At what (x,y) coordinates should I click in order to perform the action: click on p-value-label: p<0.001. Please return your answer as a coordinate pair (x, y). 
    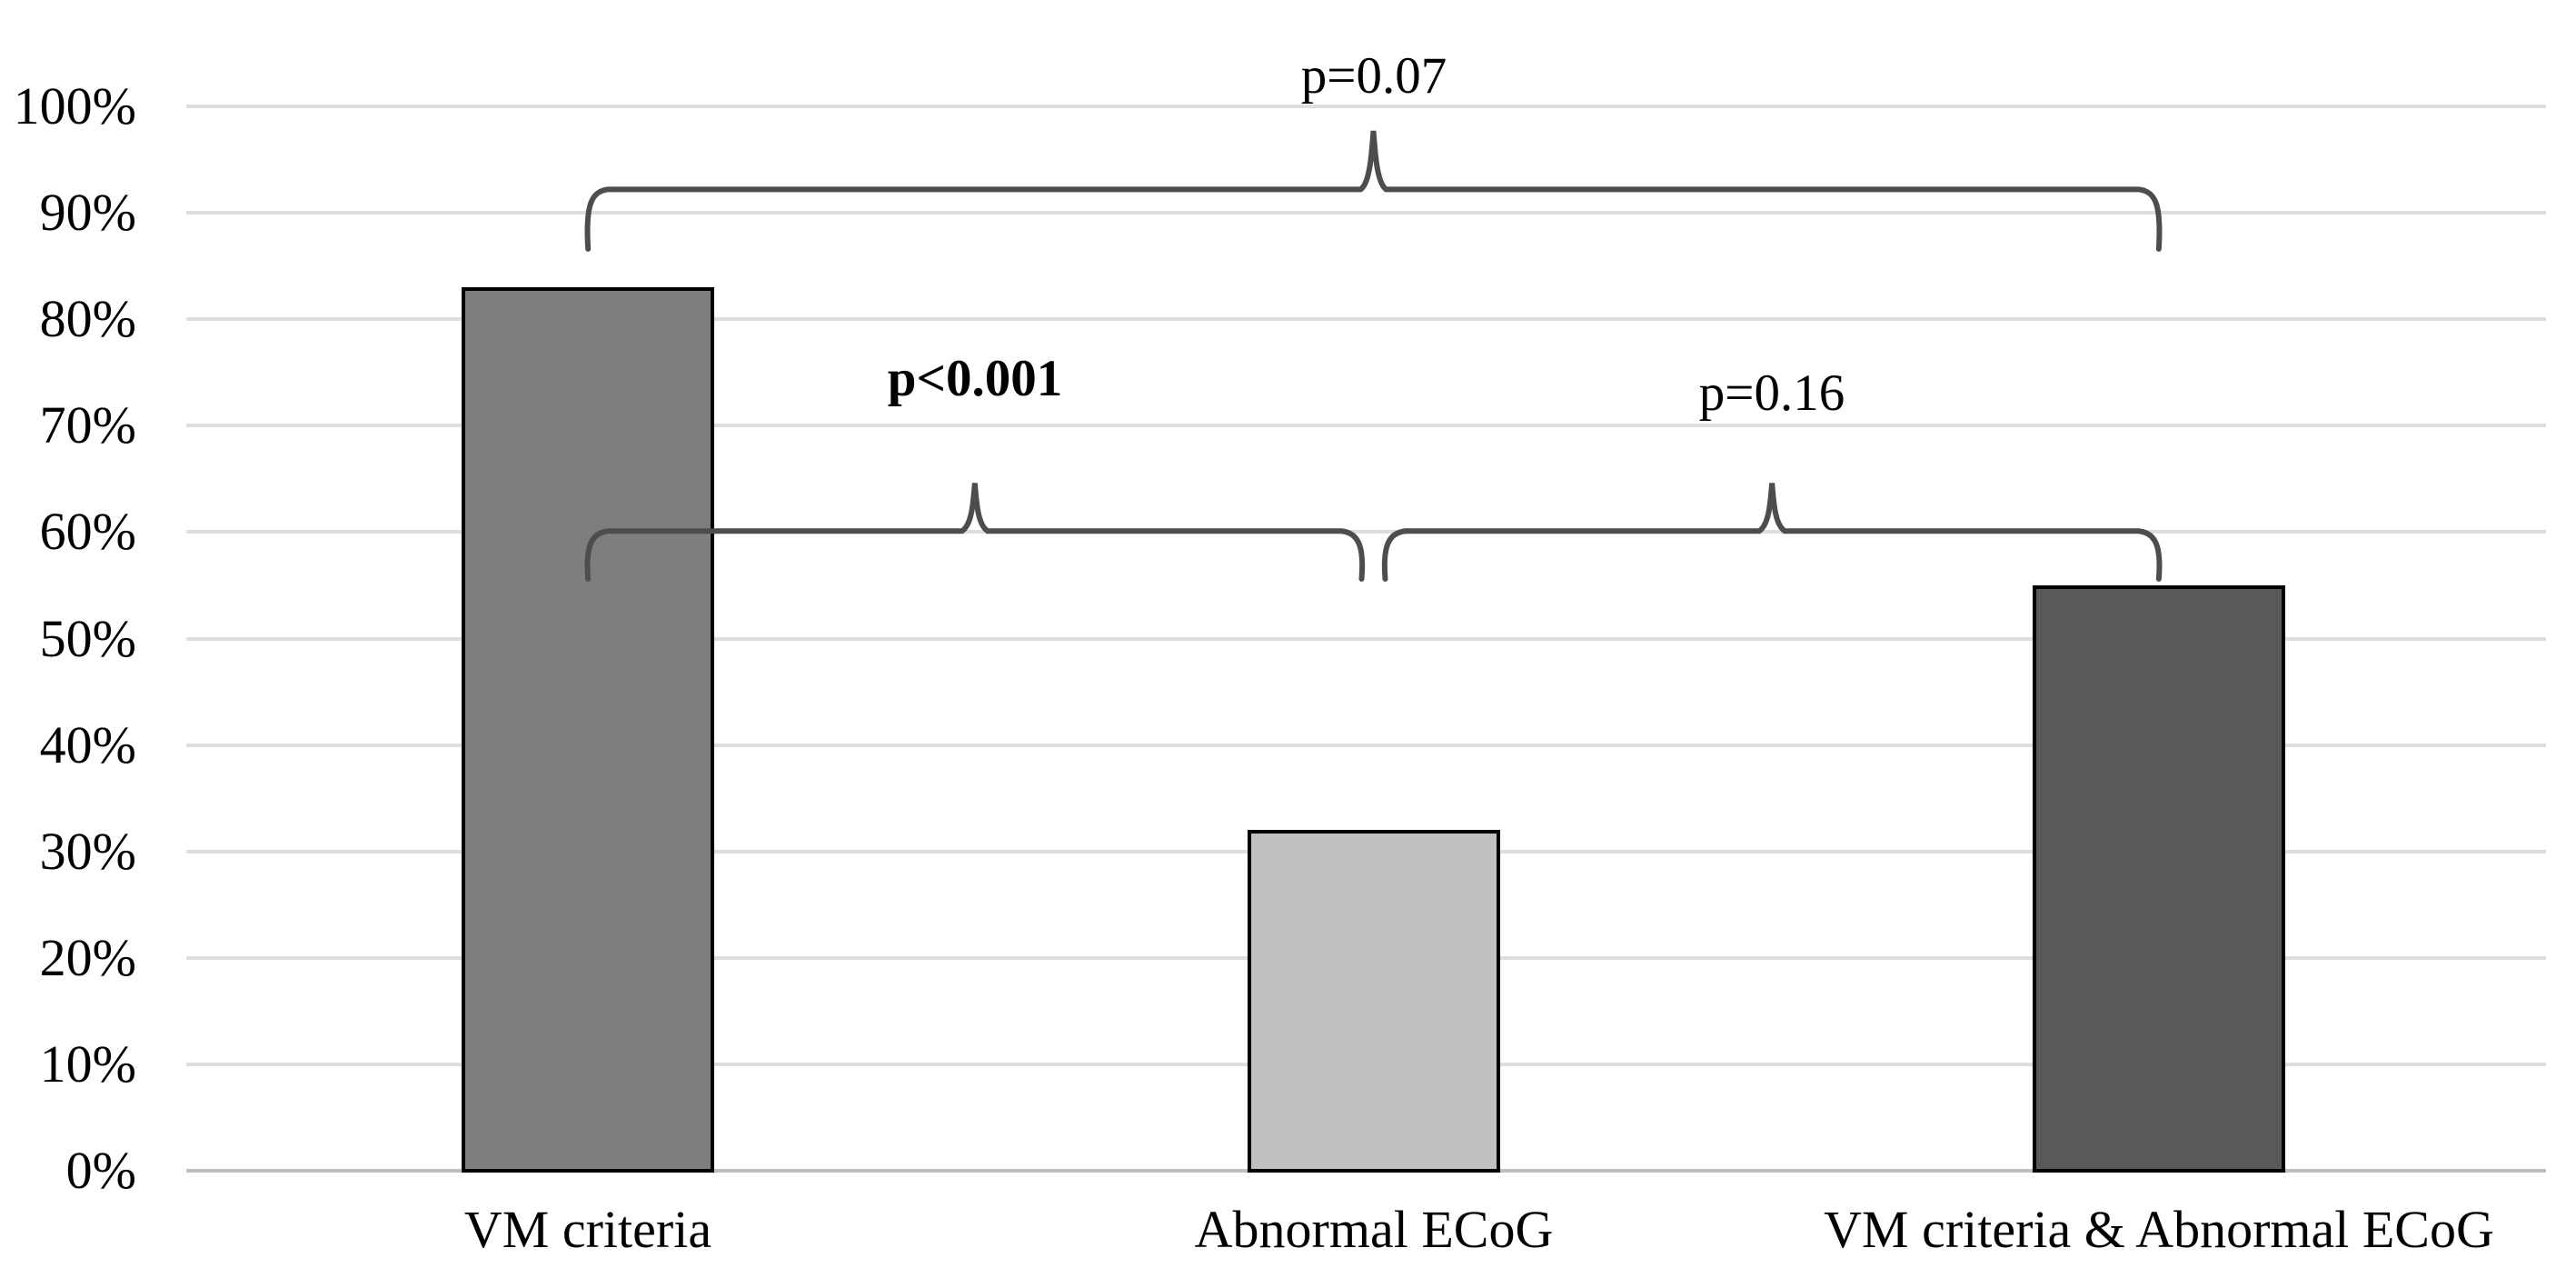
    Looking at the image, I should click on (975, 379).